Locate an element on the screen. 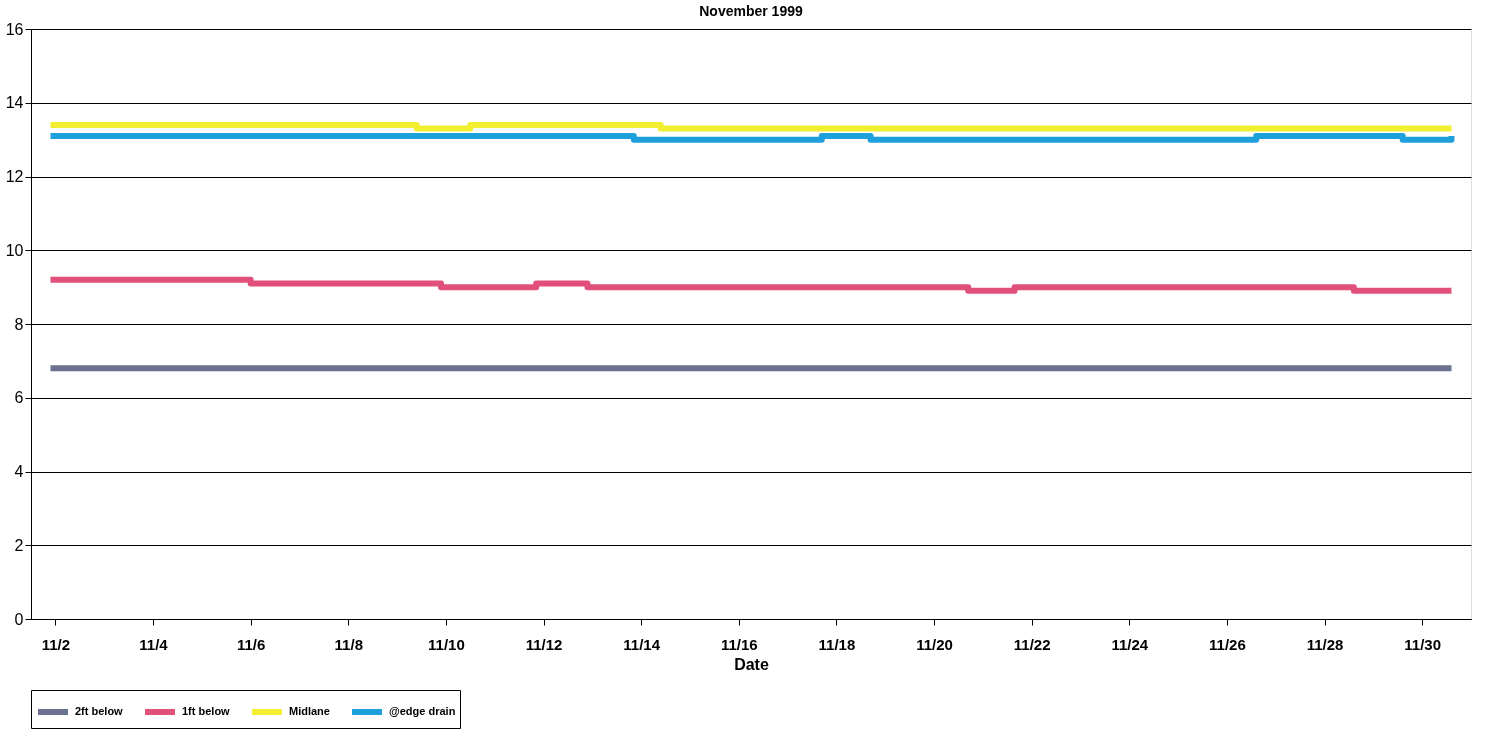 This screenshot has width=1509, height=737. x-tick-label: 11/8 is located at coordinates (348, 644).